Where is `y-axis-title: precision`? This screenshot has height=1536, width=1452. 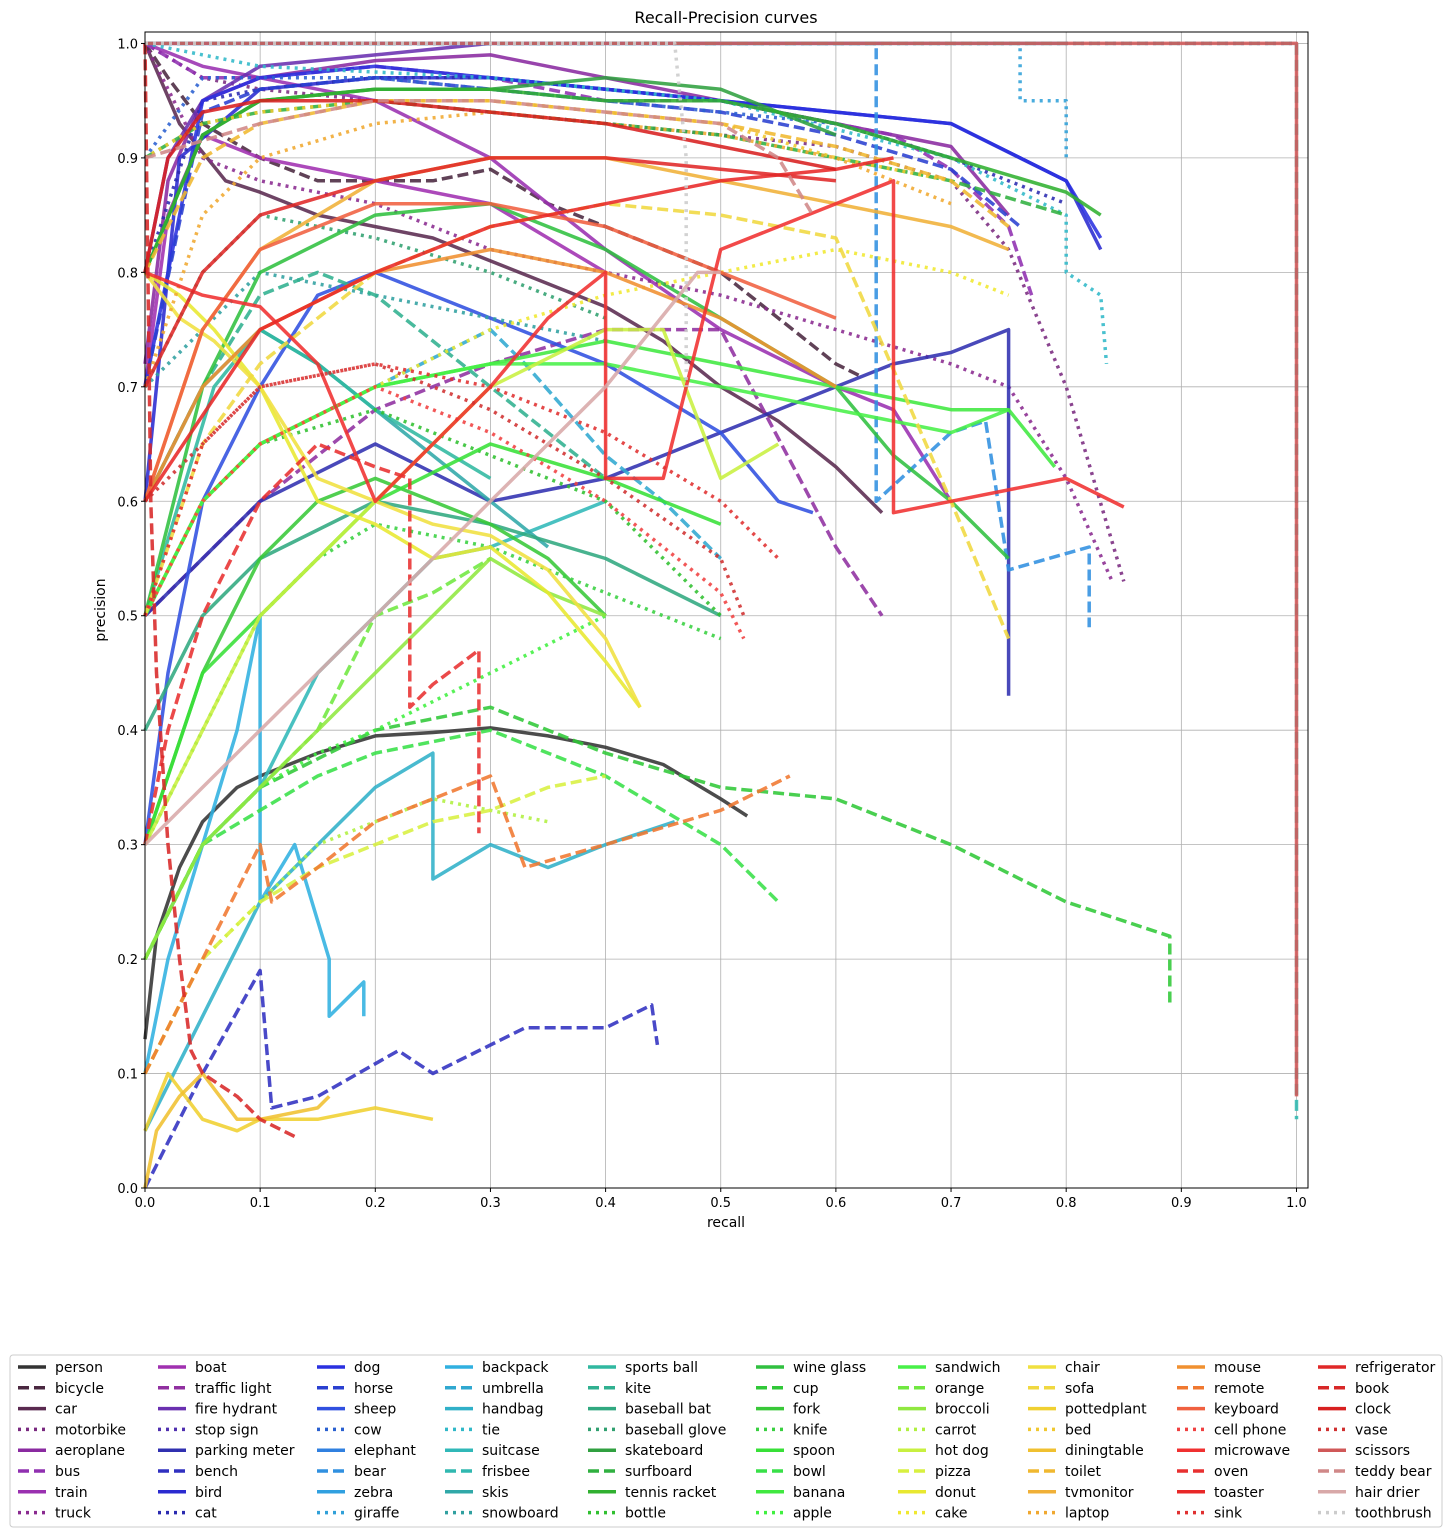
y-axis-title: precision is located at coordinates (101, 609).